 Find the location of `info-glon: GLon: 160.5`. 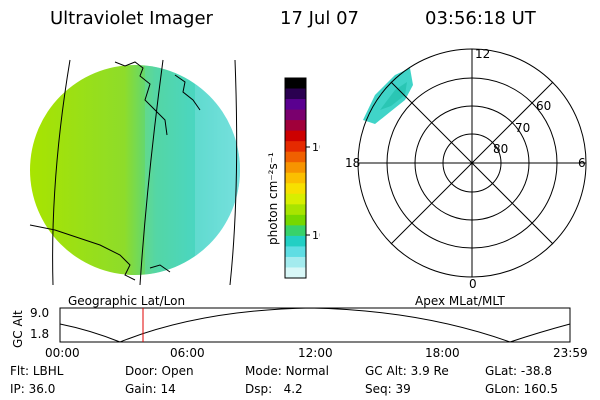

info-glon: GLon: 160.5 is located at coordinates (521, 389).